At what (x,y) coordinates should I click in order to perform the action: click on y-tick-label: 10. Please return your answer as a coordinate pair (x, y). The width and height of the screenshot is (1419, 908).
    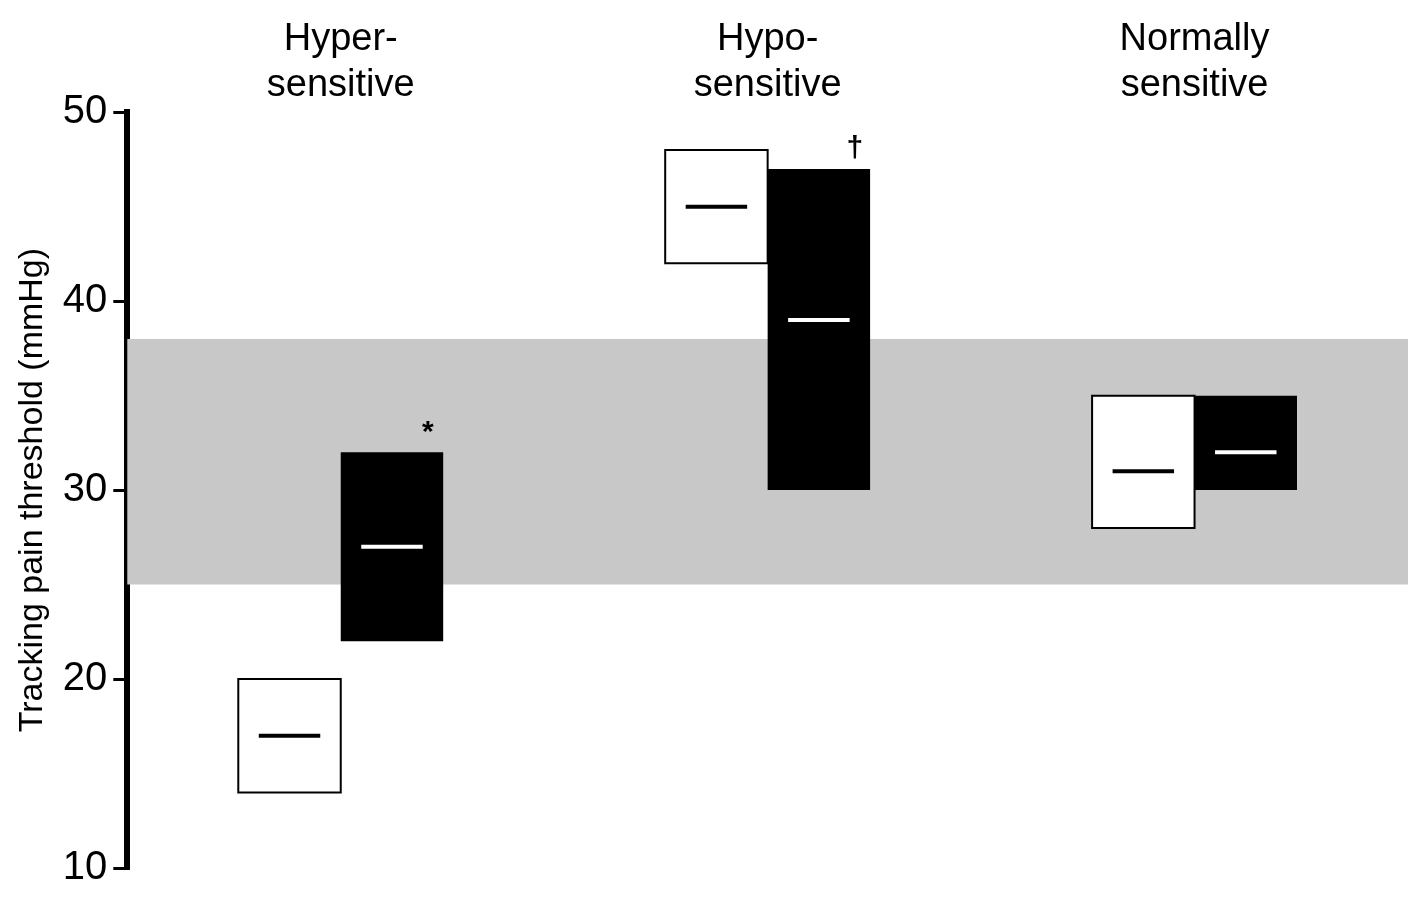
    Looking at the image, I should click on (85, 865).